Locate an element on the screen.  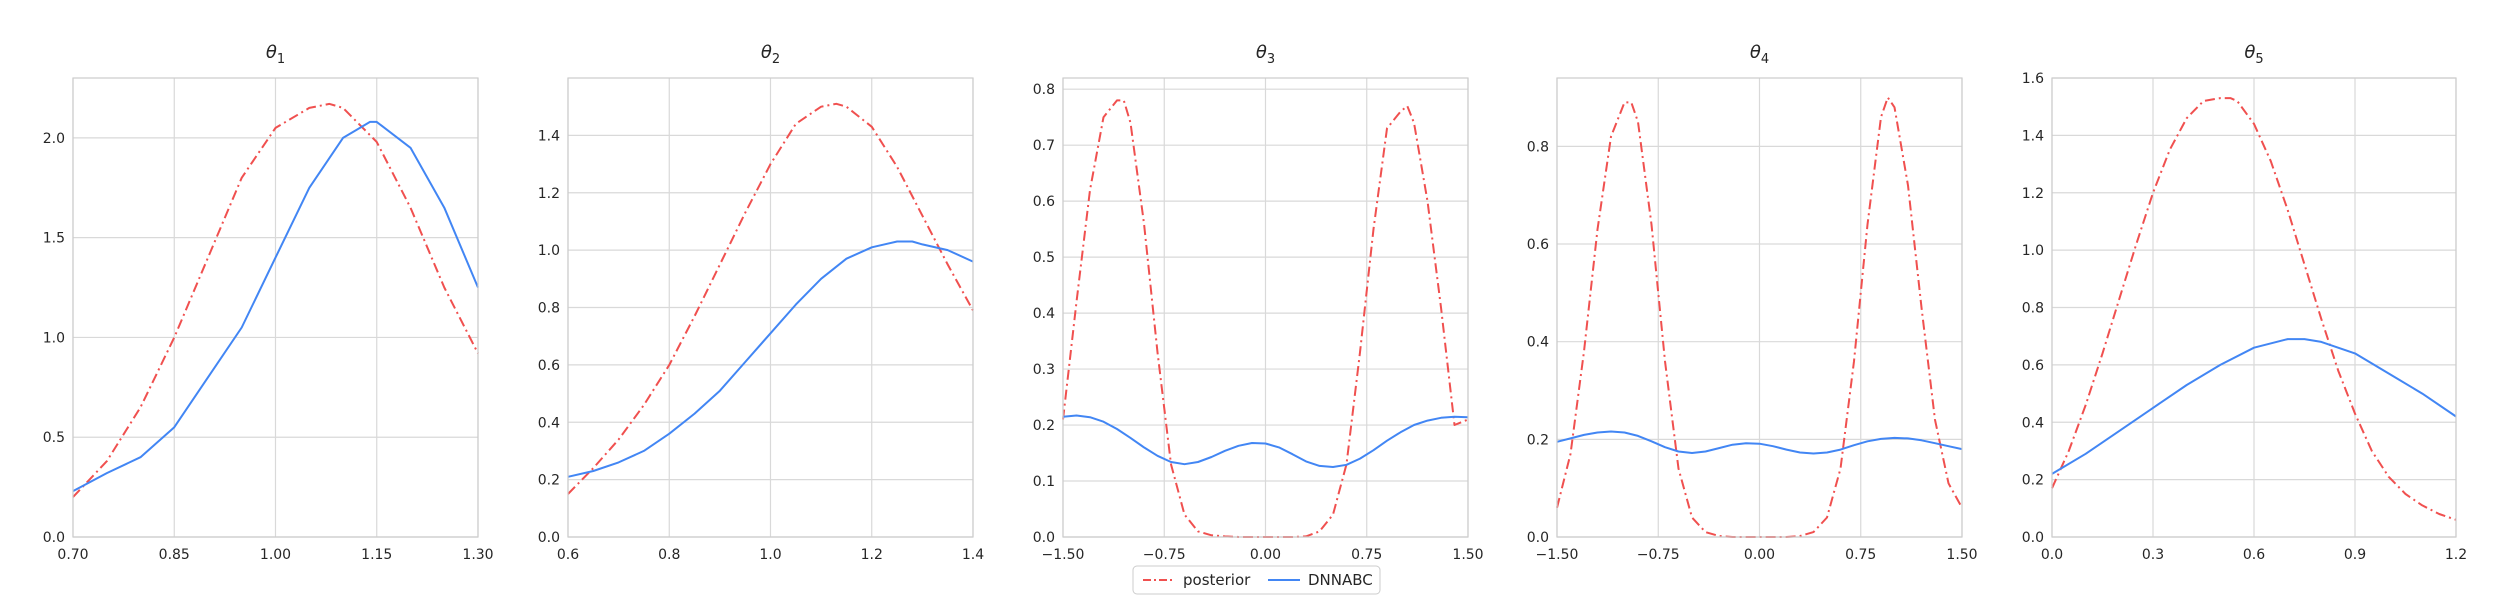
legend: posterior DNNABC is located at coordinates (1256, 580).